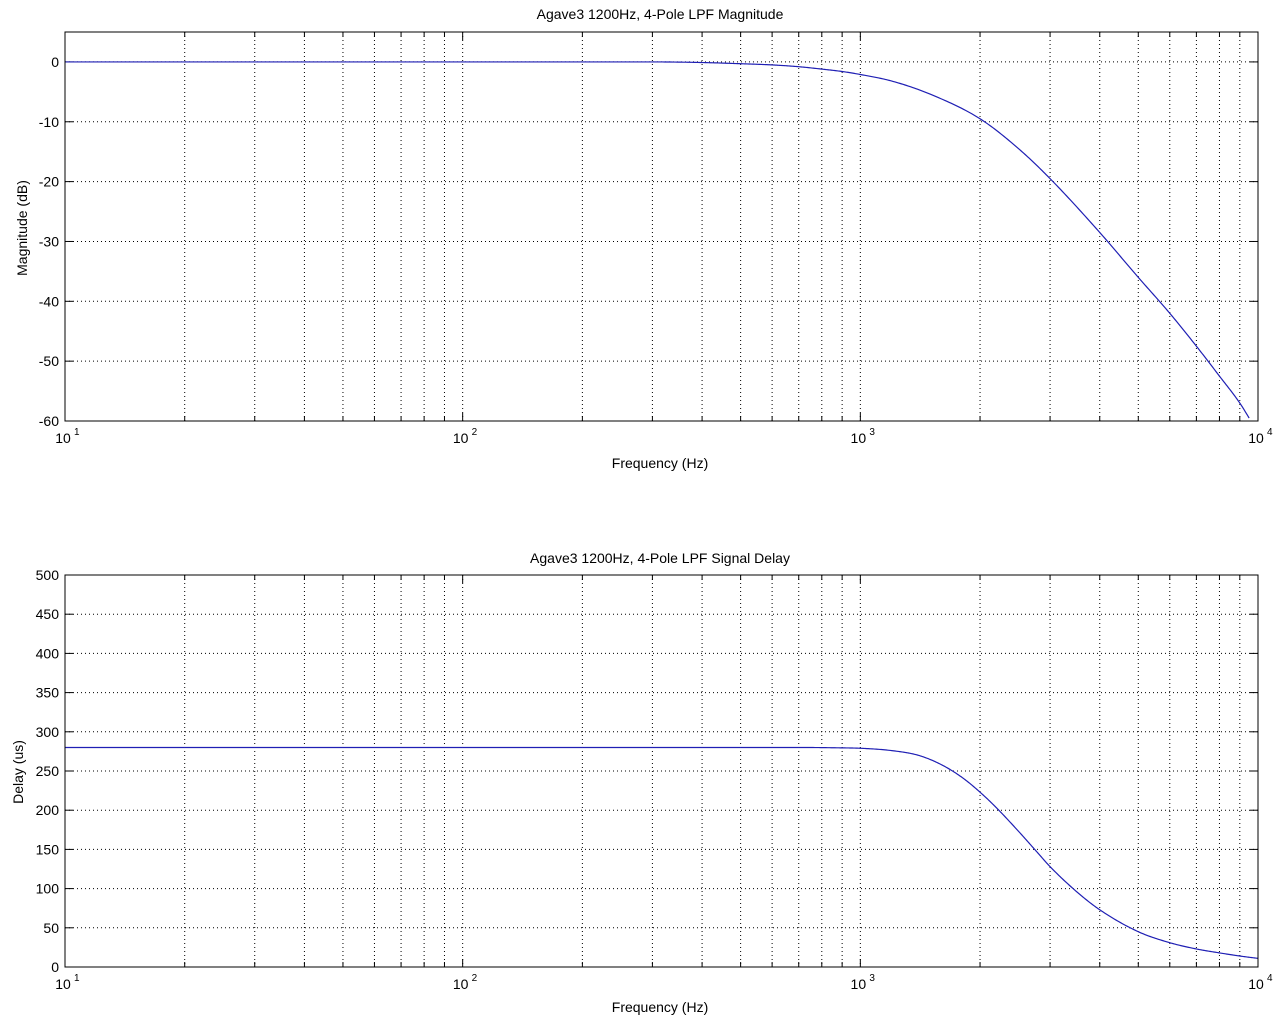 The width and height of the screenshot is (1280, 1022). I want to click on magnitude-y-tick-label: -50, so click(49, 361).